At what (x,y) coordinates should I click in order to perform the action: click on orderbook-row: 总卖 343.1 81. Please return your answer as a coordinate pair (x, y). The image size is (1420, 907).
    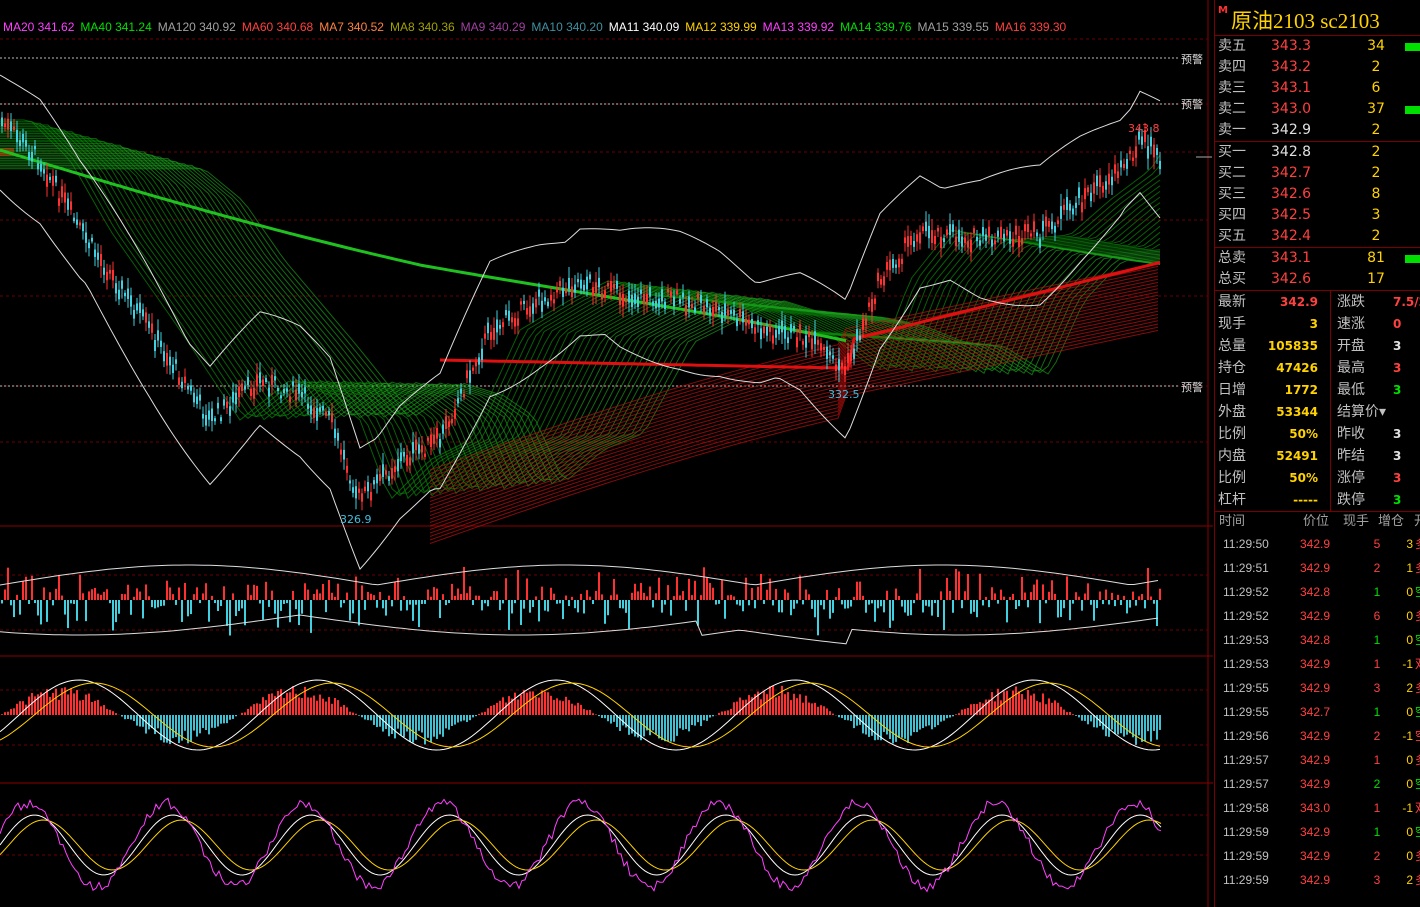
    Looking at the image, I should click on (1317, 258).